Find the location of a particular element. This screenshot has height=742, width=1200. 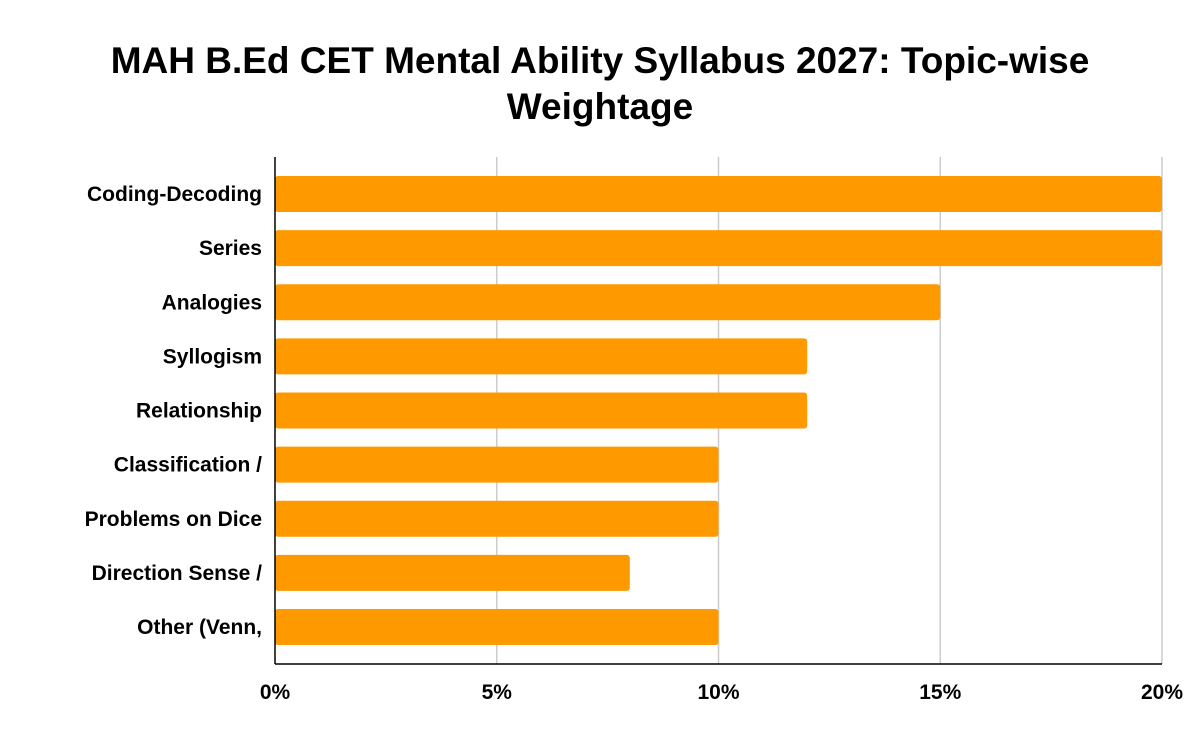

category-label: Classification / is located at coordinates (188, 465).